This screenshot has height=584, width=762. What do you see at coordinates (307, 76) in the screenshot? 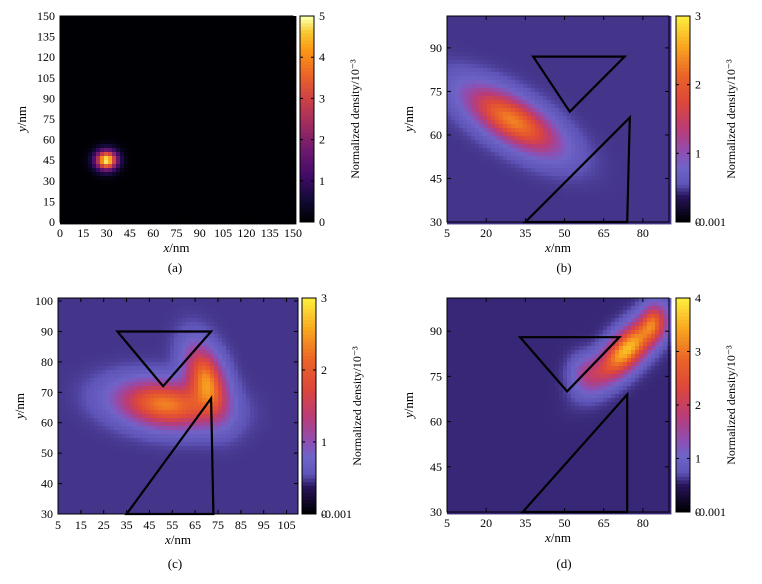
I see `colorbar-segment` at bounding box center [307, 76].